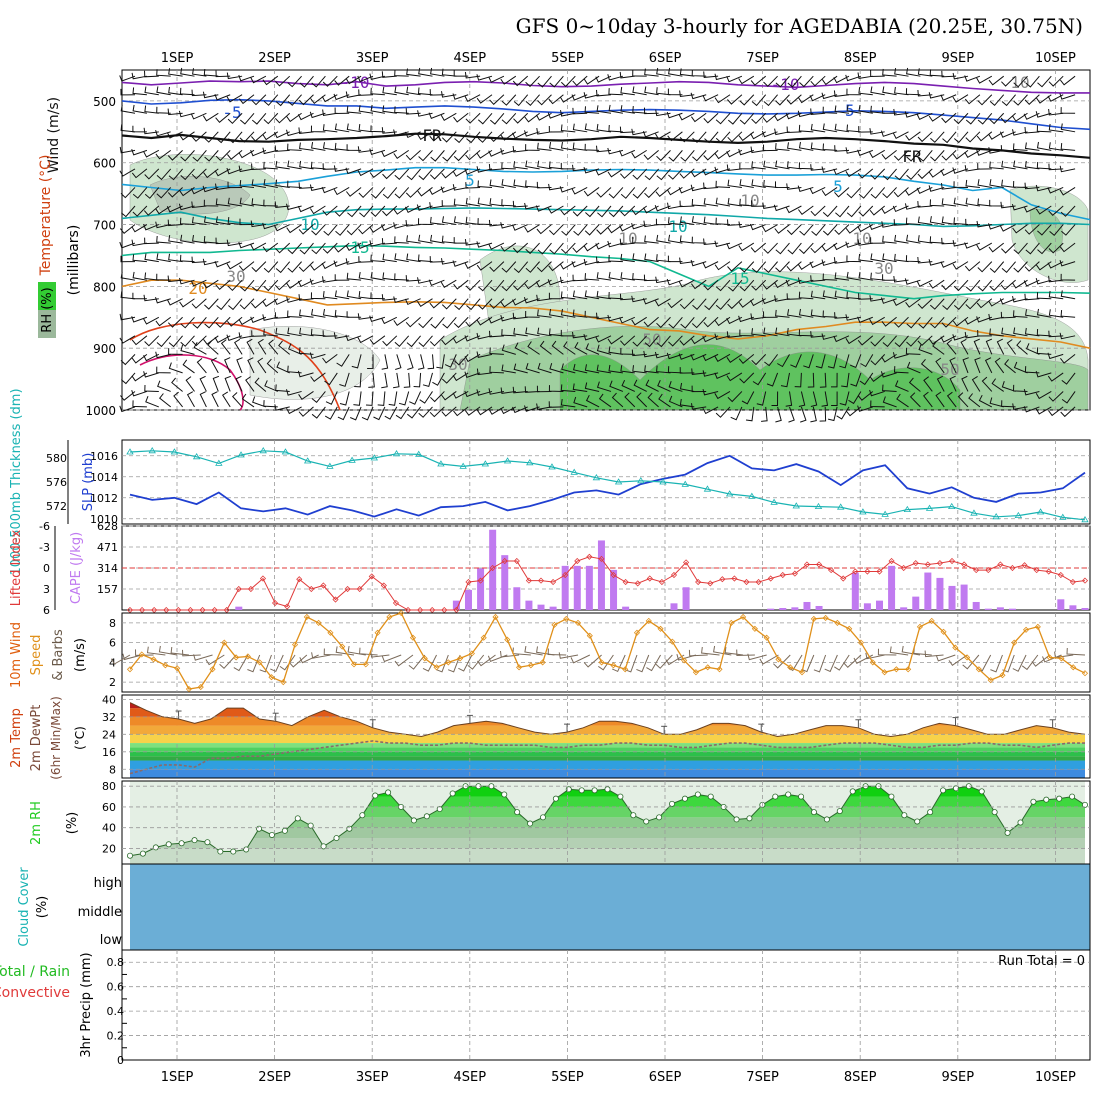  I want to click on bottom-day-label: 3SEP, so click(372, 1077).